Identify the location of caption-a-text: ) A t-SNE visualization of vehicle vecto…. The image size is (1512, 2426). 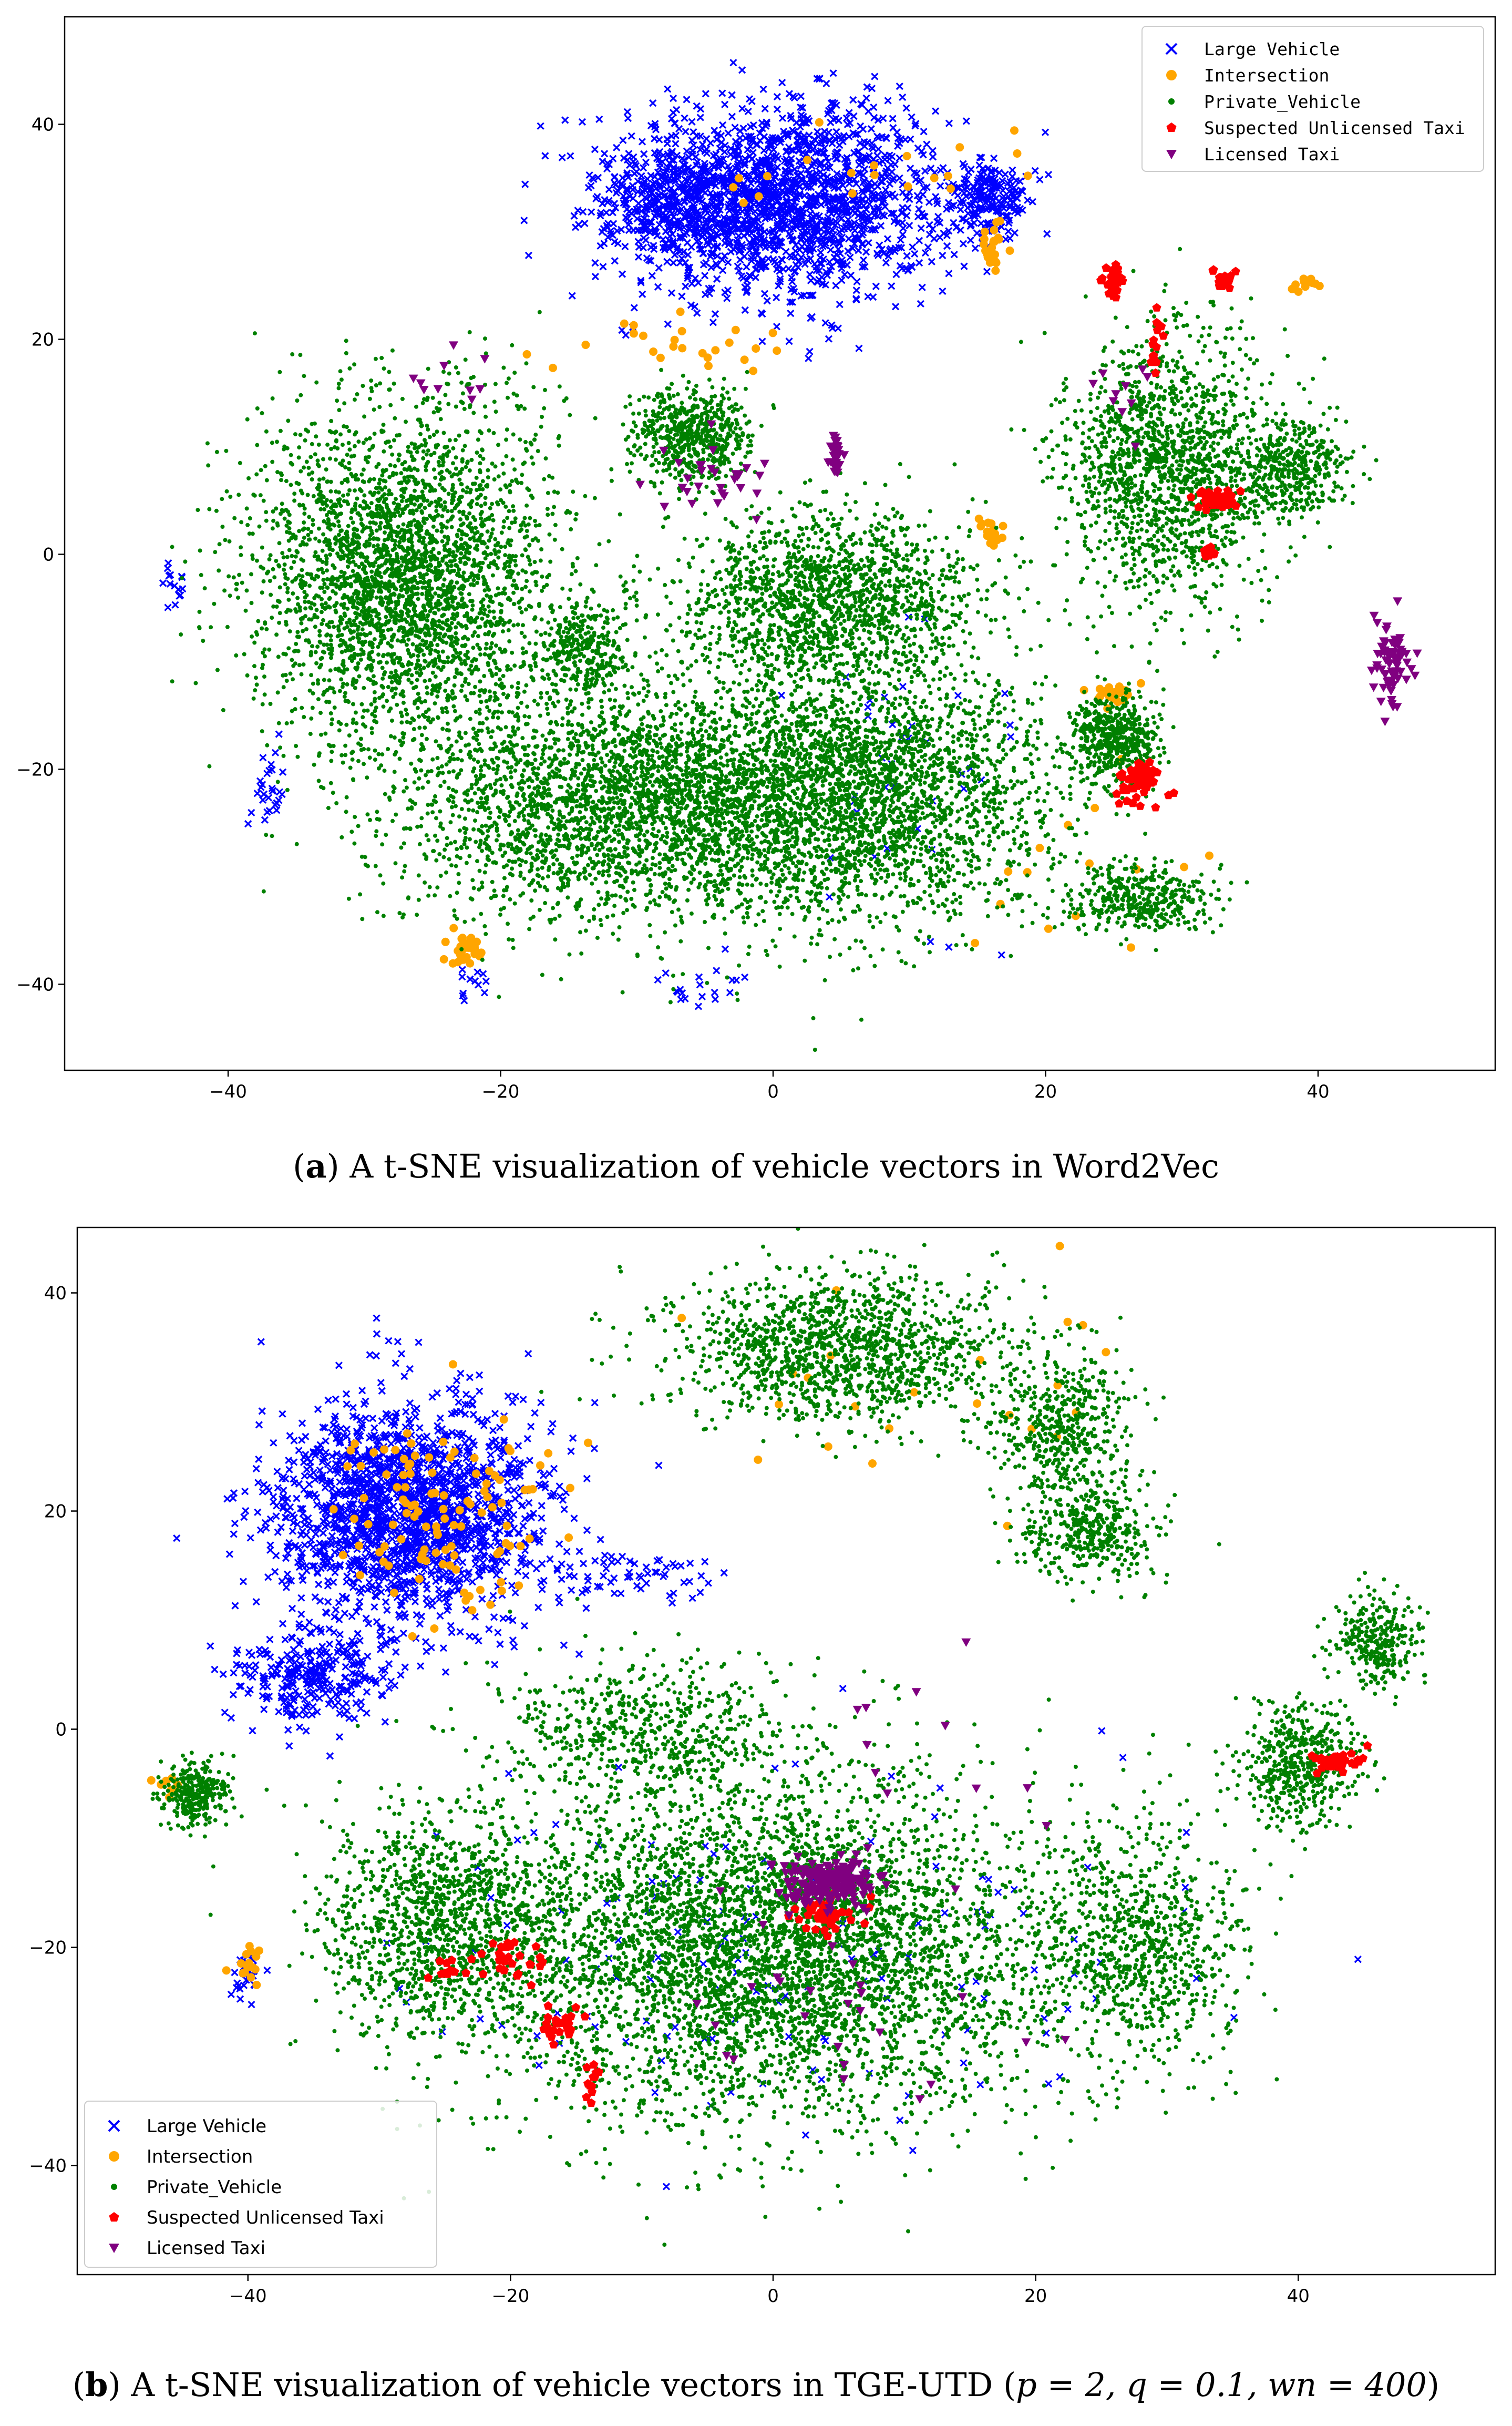
(773, 1166).